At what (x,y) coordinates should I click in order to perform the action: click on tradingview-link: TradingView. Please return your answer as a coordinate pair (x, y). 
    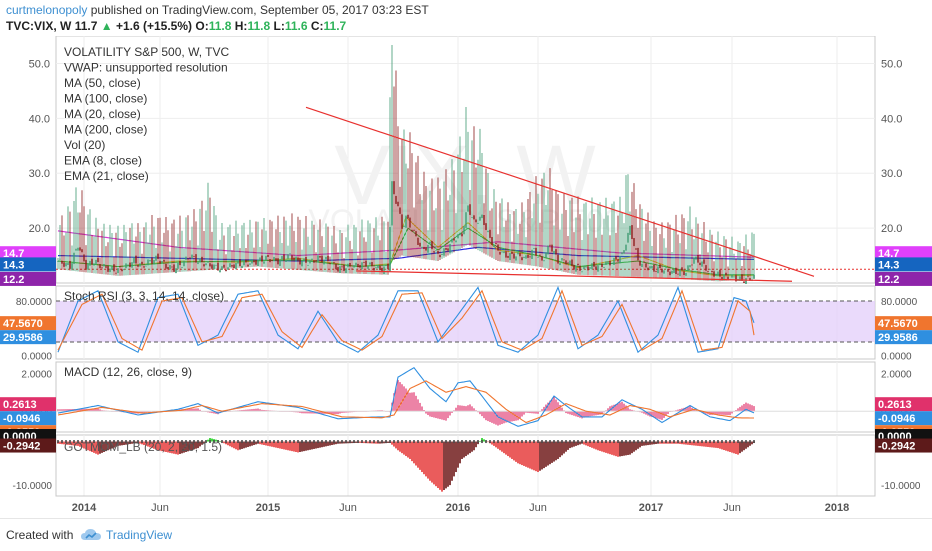
    Looking at the image, I should click on (139, 535).